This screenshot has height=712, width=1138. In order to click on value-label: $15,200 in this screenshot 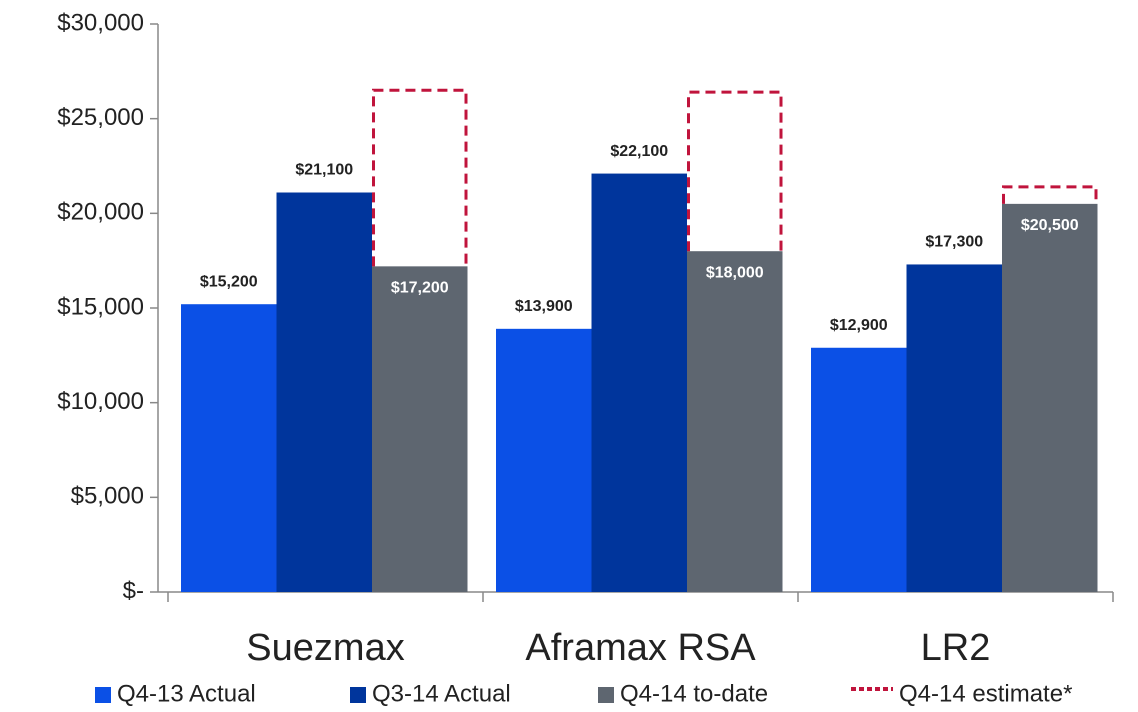, I will do `click(229, 281)`.